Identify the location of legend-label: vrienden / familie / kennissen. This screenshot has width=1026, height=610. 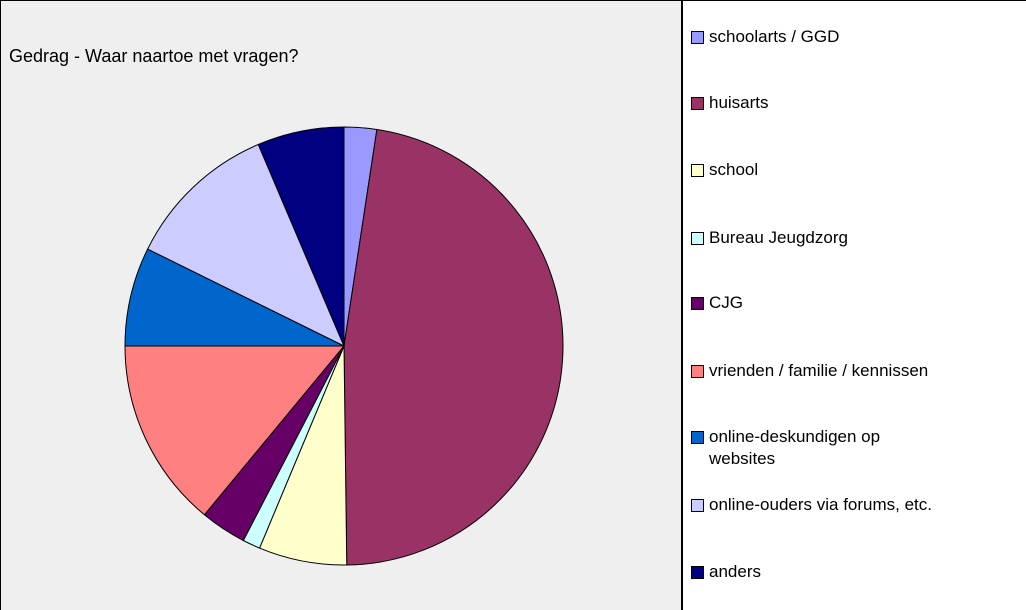
(819, 370).